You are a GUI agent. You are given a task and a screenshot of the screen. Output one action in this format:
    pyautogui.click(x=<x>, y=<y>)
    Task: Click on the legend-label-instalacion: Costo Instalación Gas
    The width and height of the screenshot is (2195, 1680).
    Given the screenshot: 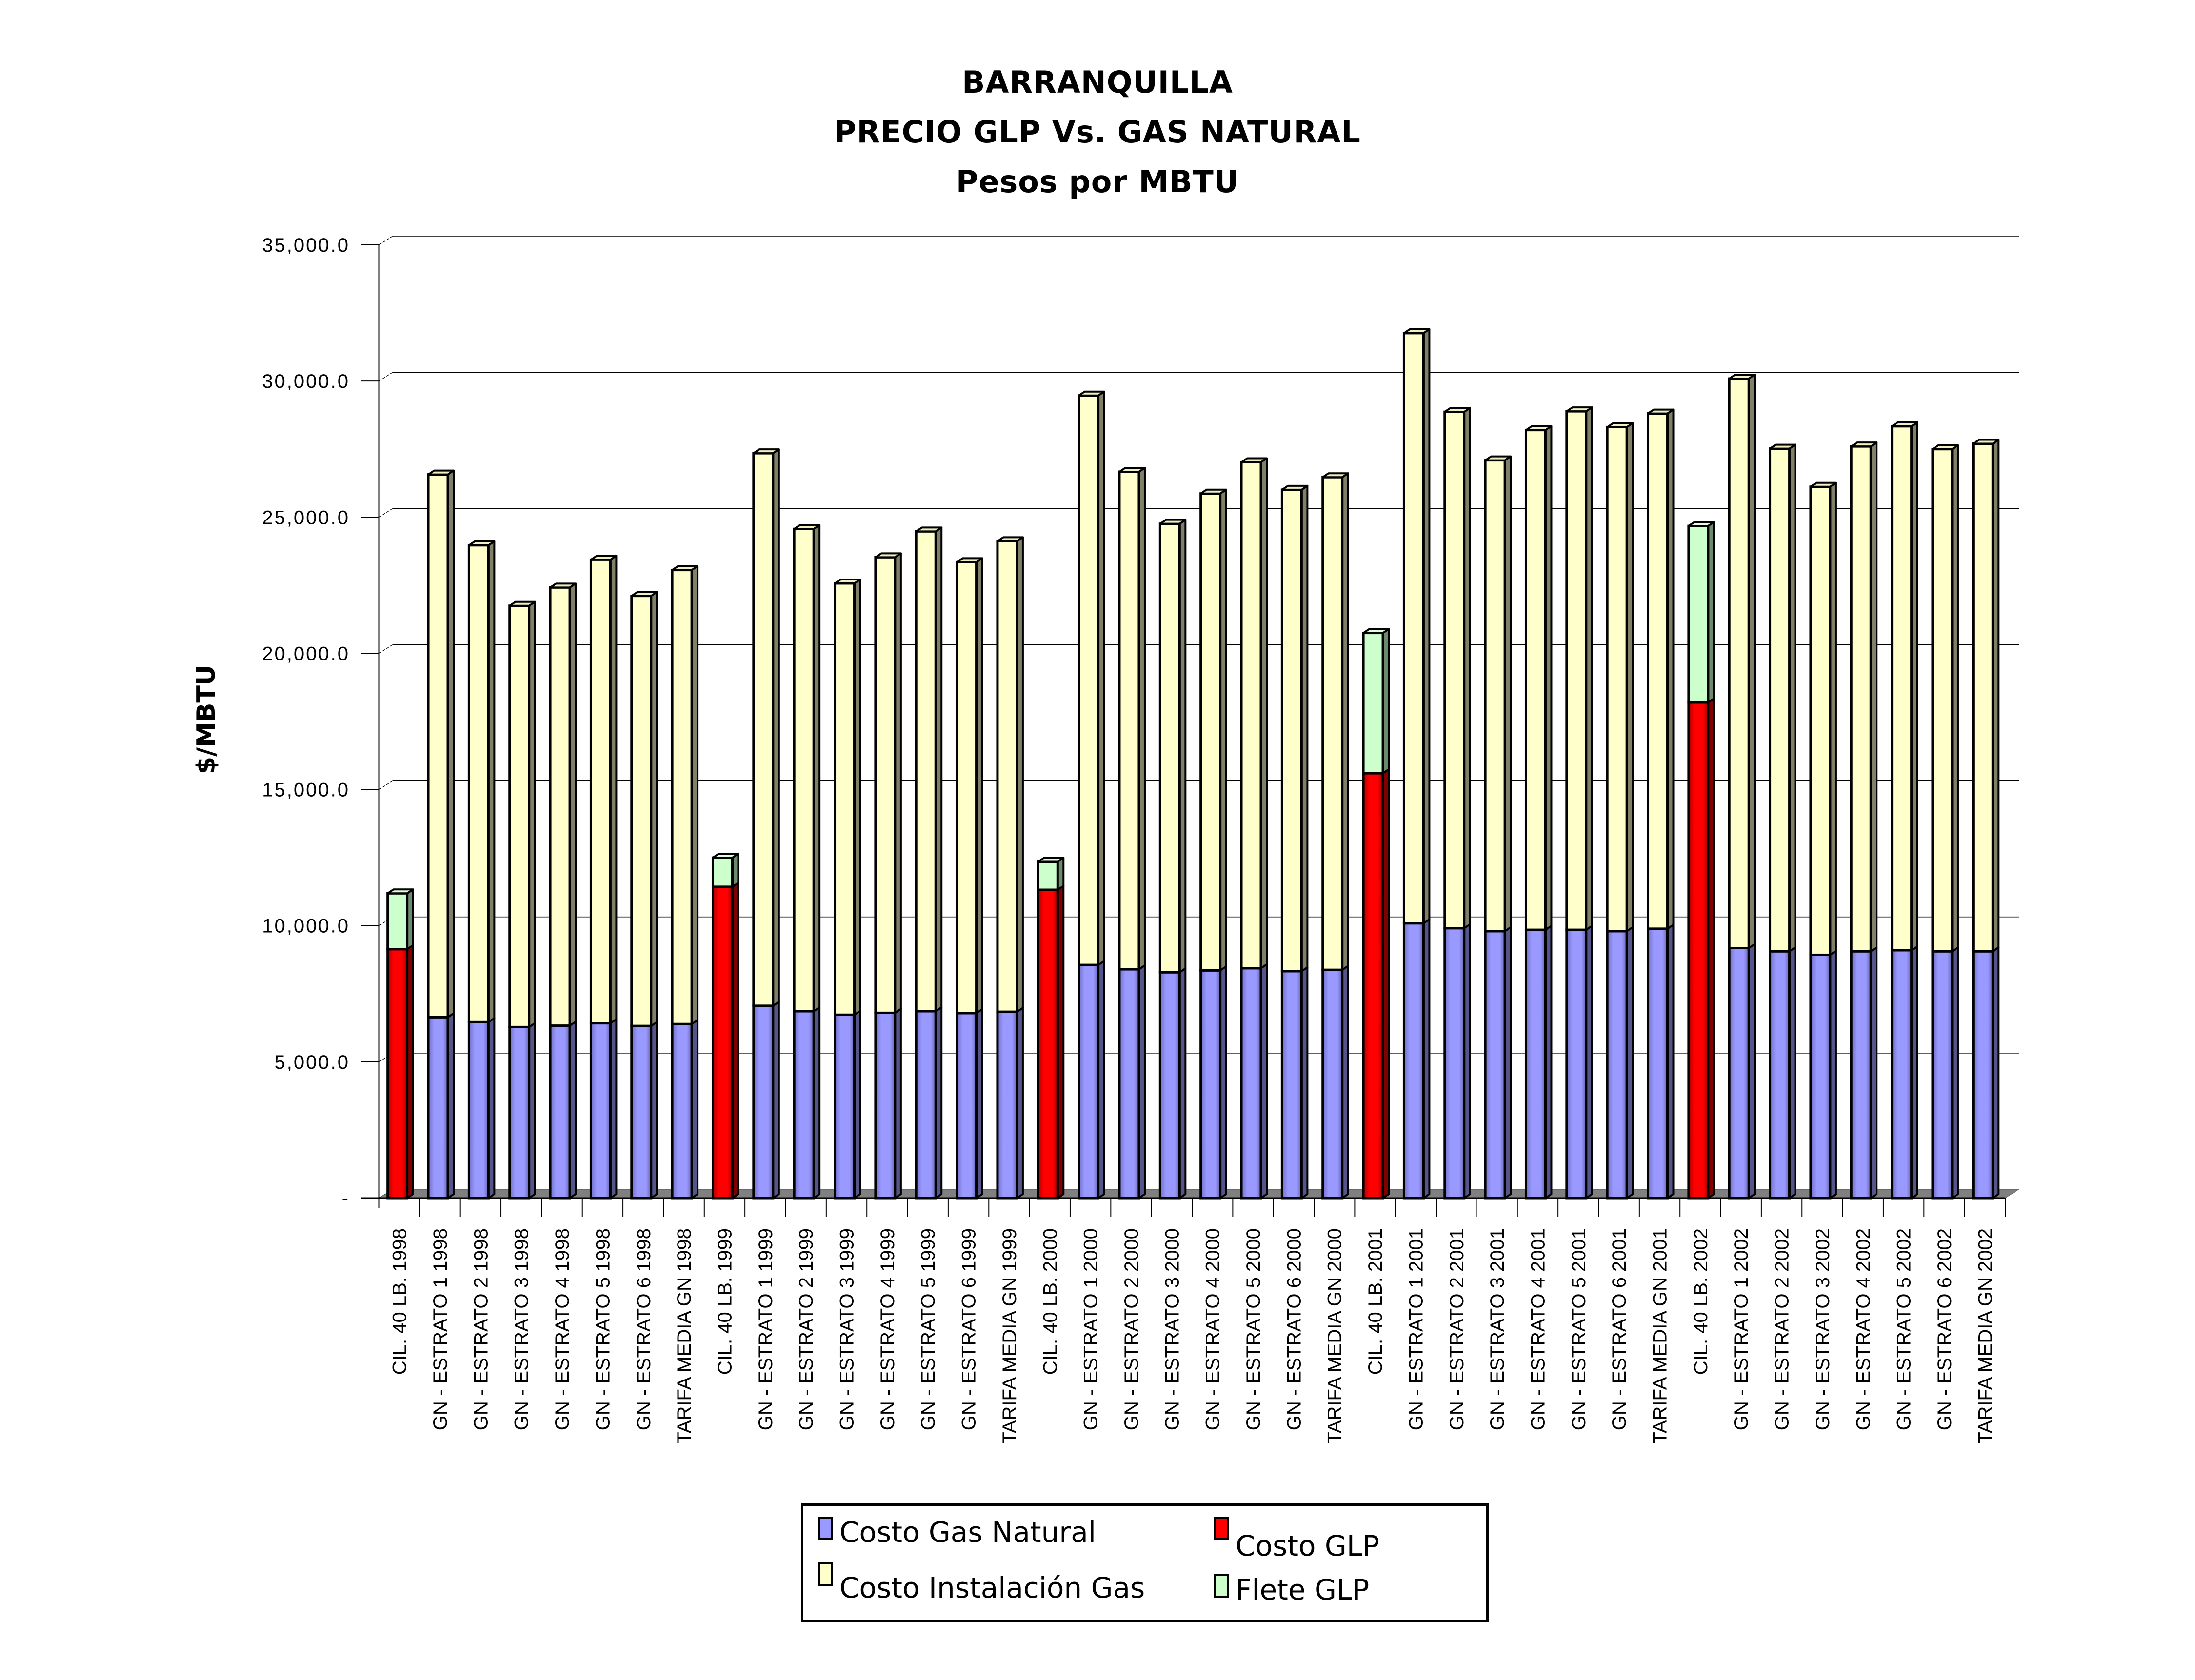 What is the action you would take?
    pyautogui.click(x=992, y=1587)
    